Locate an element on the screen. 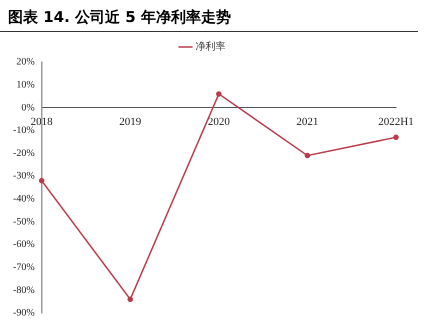  y-tick-label: -50% is located at coordinates (23, 222).